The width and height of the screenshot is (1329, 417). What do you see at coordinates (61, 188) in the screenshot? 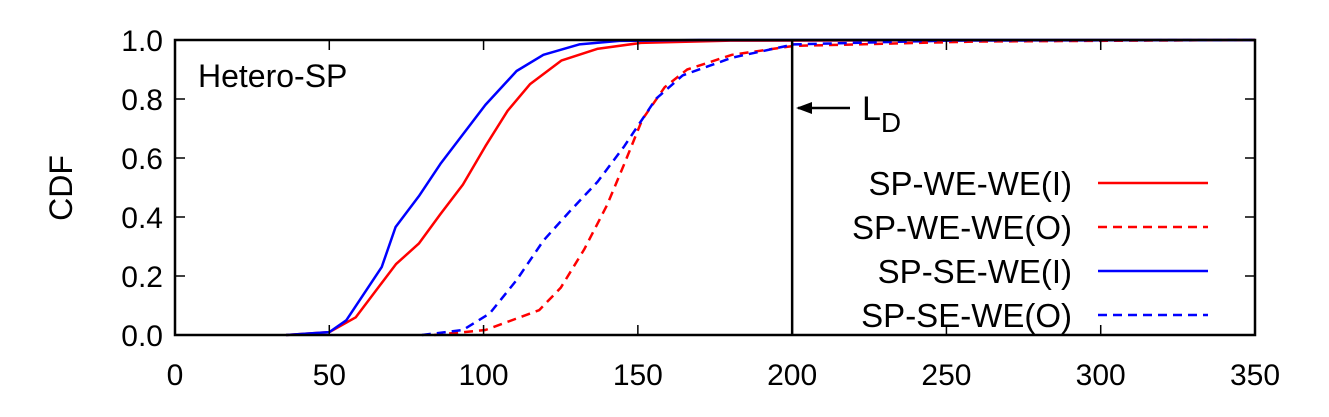
I see `y-axis-label: CDF` at bounding box center [61, 188].